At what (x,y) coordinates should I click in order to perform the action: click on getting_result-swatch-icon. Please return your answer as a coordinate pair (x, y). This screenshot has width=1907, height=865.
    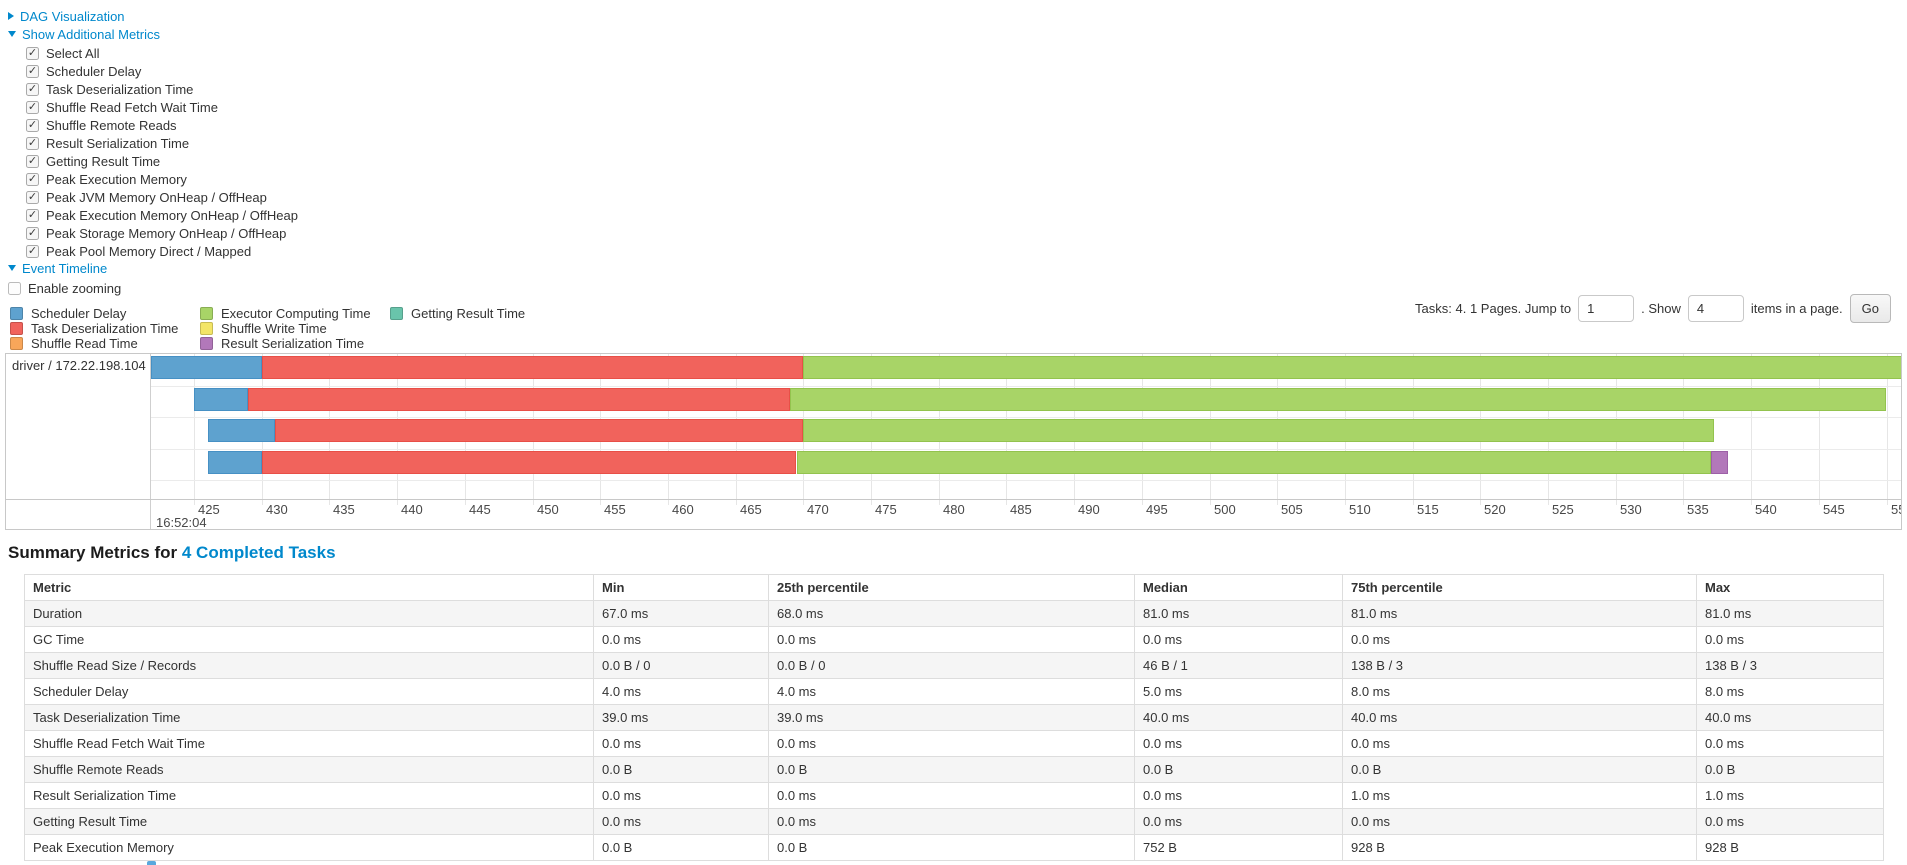
    Looking at the image, I should click on (396, 313).